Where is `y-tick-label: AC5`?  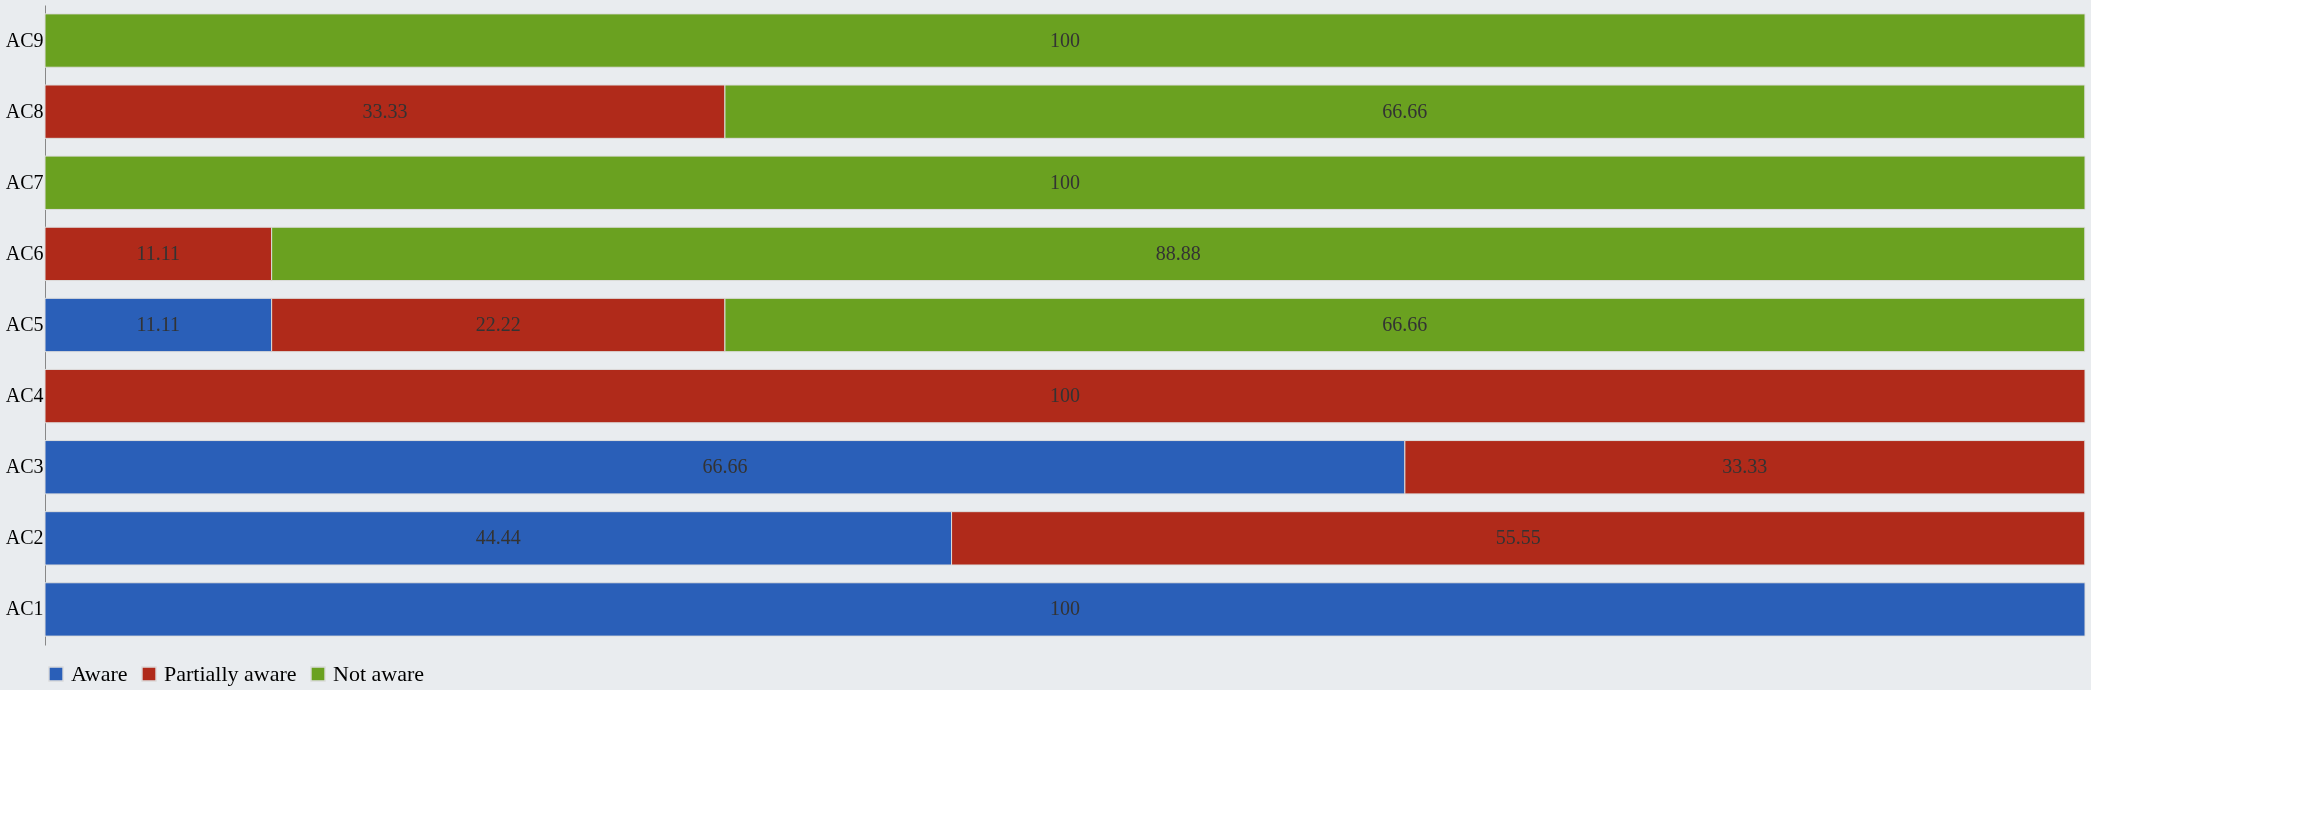
y-tick-label: AC5 is located at coordinates (24, 324).